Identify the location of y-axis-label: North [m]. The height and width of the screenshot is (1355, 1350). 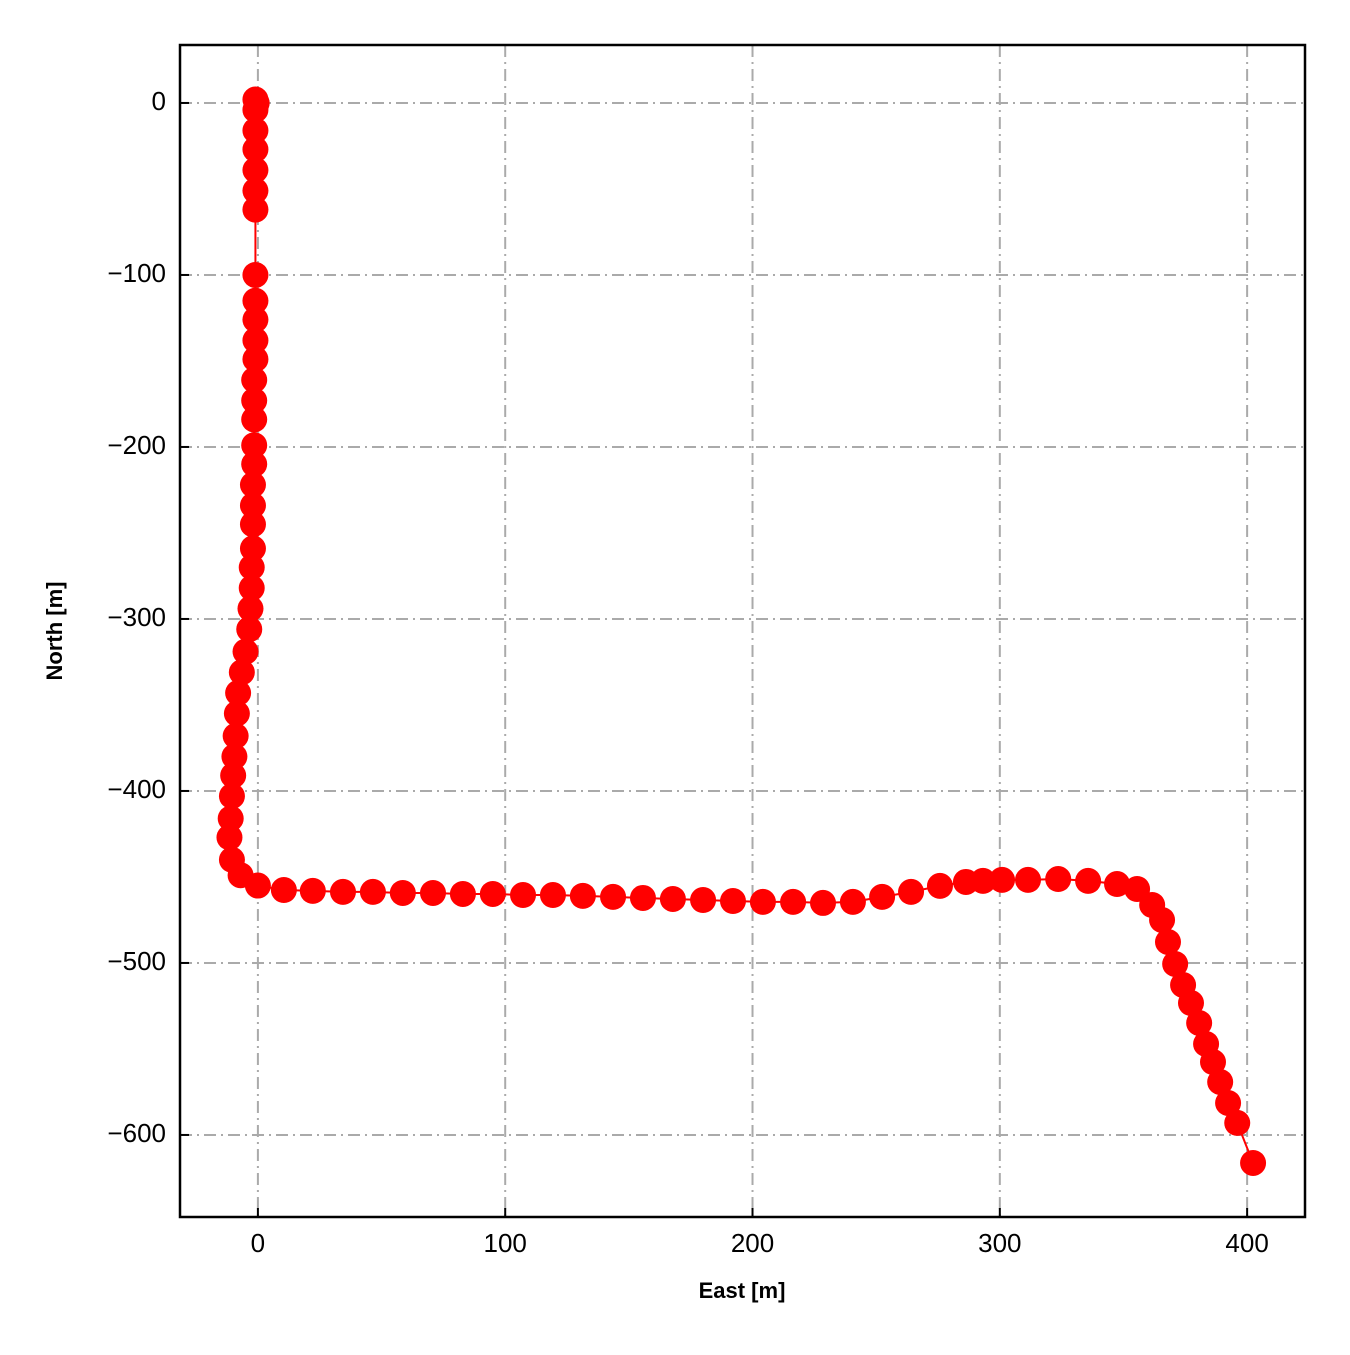
(54, 631).